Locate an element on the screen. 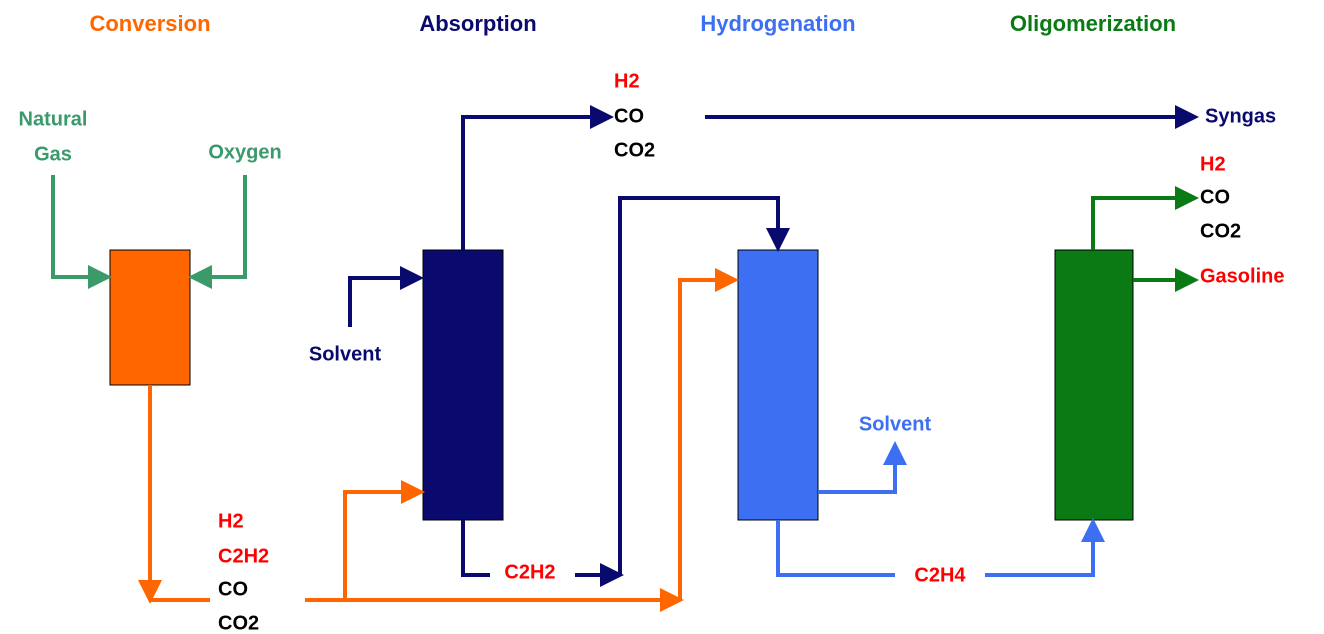 The image size is (1324, 634). oligomerizer is located at coordinates (1094, 385).